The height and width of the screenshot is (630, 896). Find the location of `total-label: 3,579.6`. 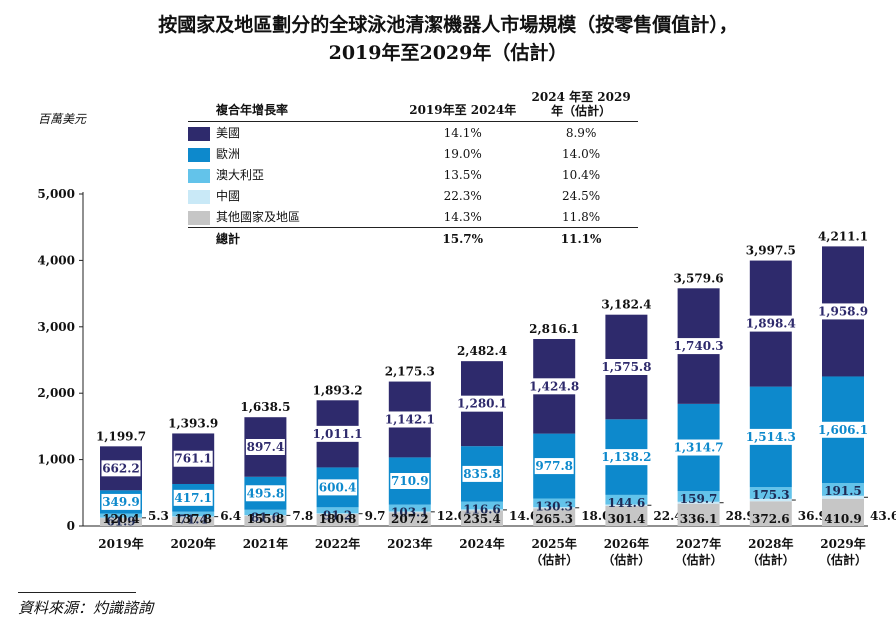

total-label: 3,579.6 is located at coordinates (699, 278).